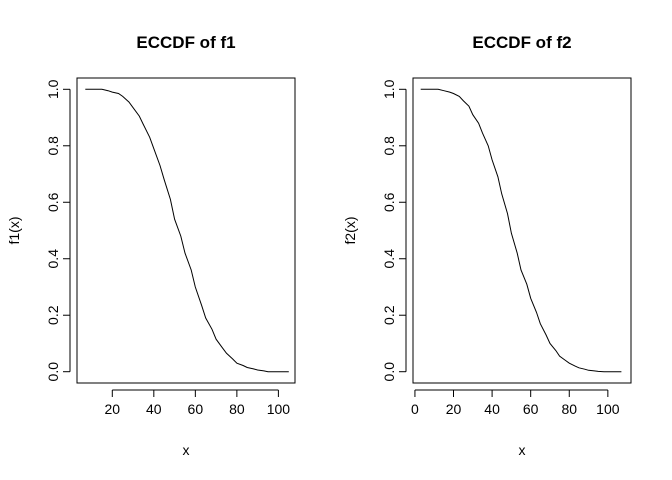 Image resolution: width=672 pixels, height=480 pixels. What do you see at coordinates (521, 42) in the screenshot?
I see `chart-title: ECCDF of f2` at bounding box center [521, 42].